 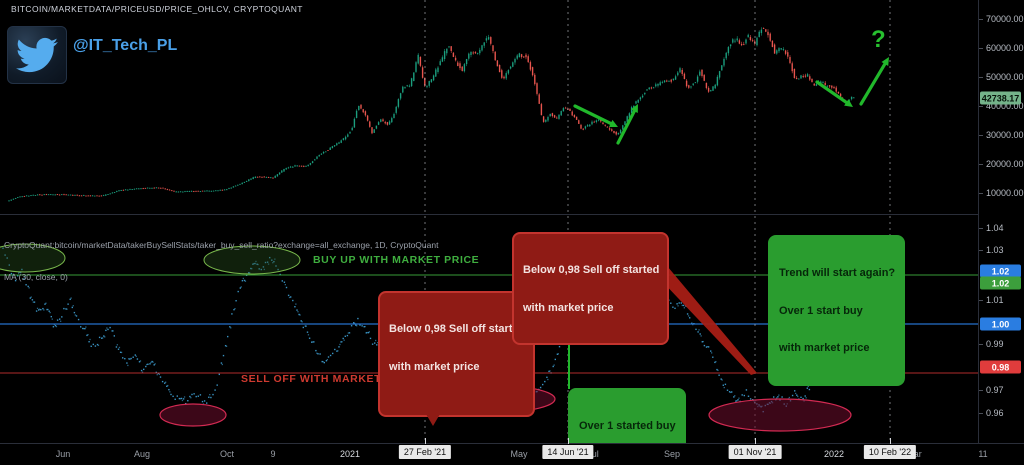 I want to click on axis-tick-label: 1.04, so click(x=991, y=228).